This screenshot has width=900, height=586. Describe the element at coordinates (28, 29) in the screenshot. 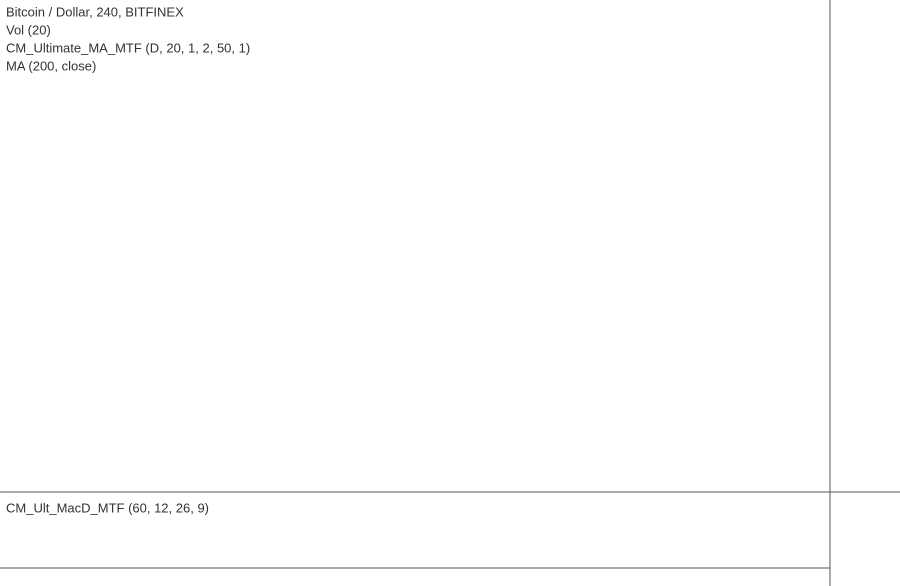

I see `volume-legend: Vol (20)` at that location.